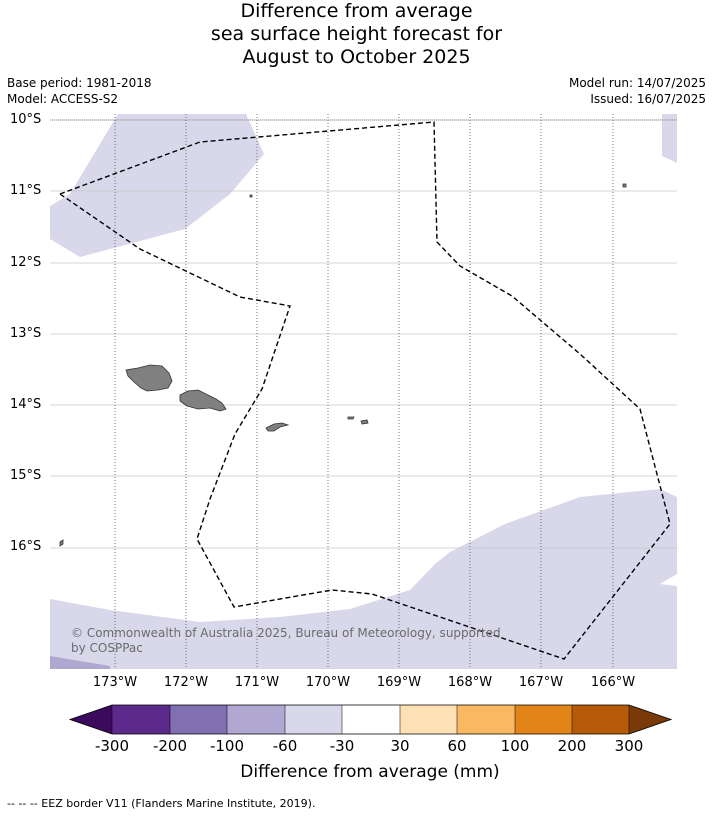 This screenshot has width=713, height=816. I want to click on colorbar, so click(370, 719).